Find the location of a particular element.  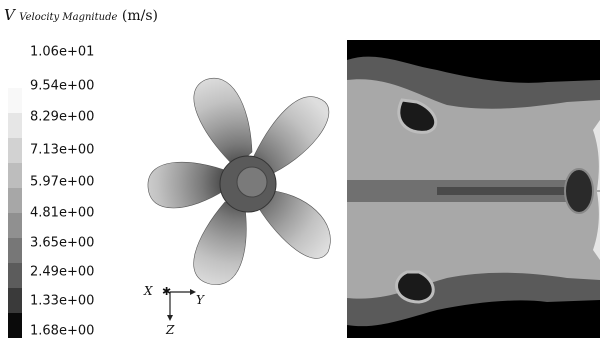

flow-blade-edge is located at coordinates (596, 155).